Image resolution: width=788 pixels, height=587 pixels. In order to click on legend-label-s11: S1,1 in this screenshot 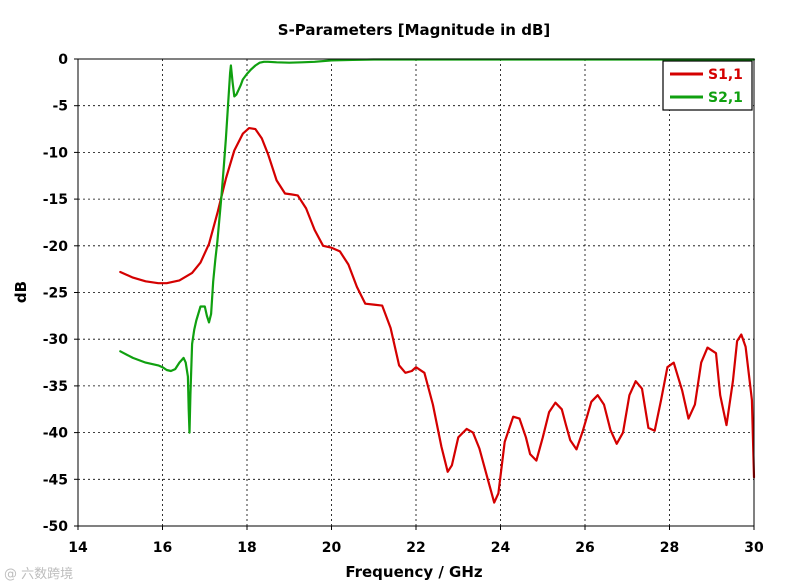, I will do `click(725, 75)`.